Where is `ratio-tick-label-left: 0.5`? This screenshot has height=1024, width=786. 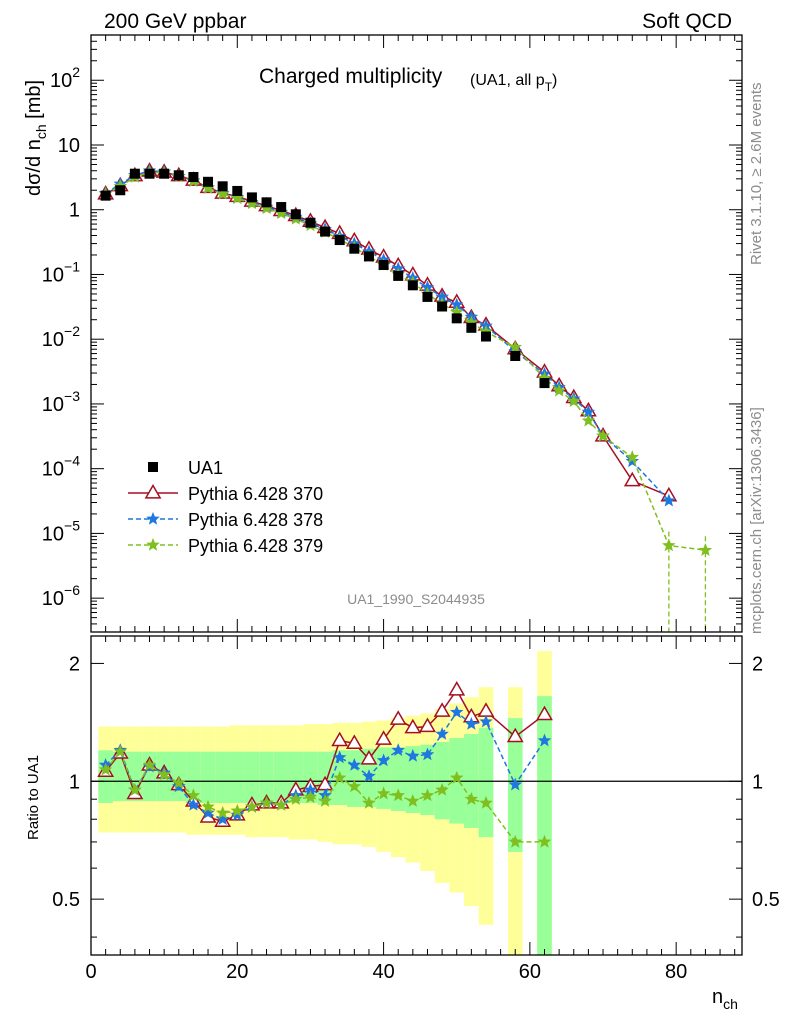
ratio-tick-label-left: 0.5 is located at coordinates (66, 900).